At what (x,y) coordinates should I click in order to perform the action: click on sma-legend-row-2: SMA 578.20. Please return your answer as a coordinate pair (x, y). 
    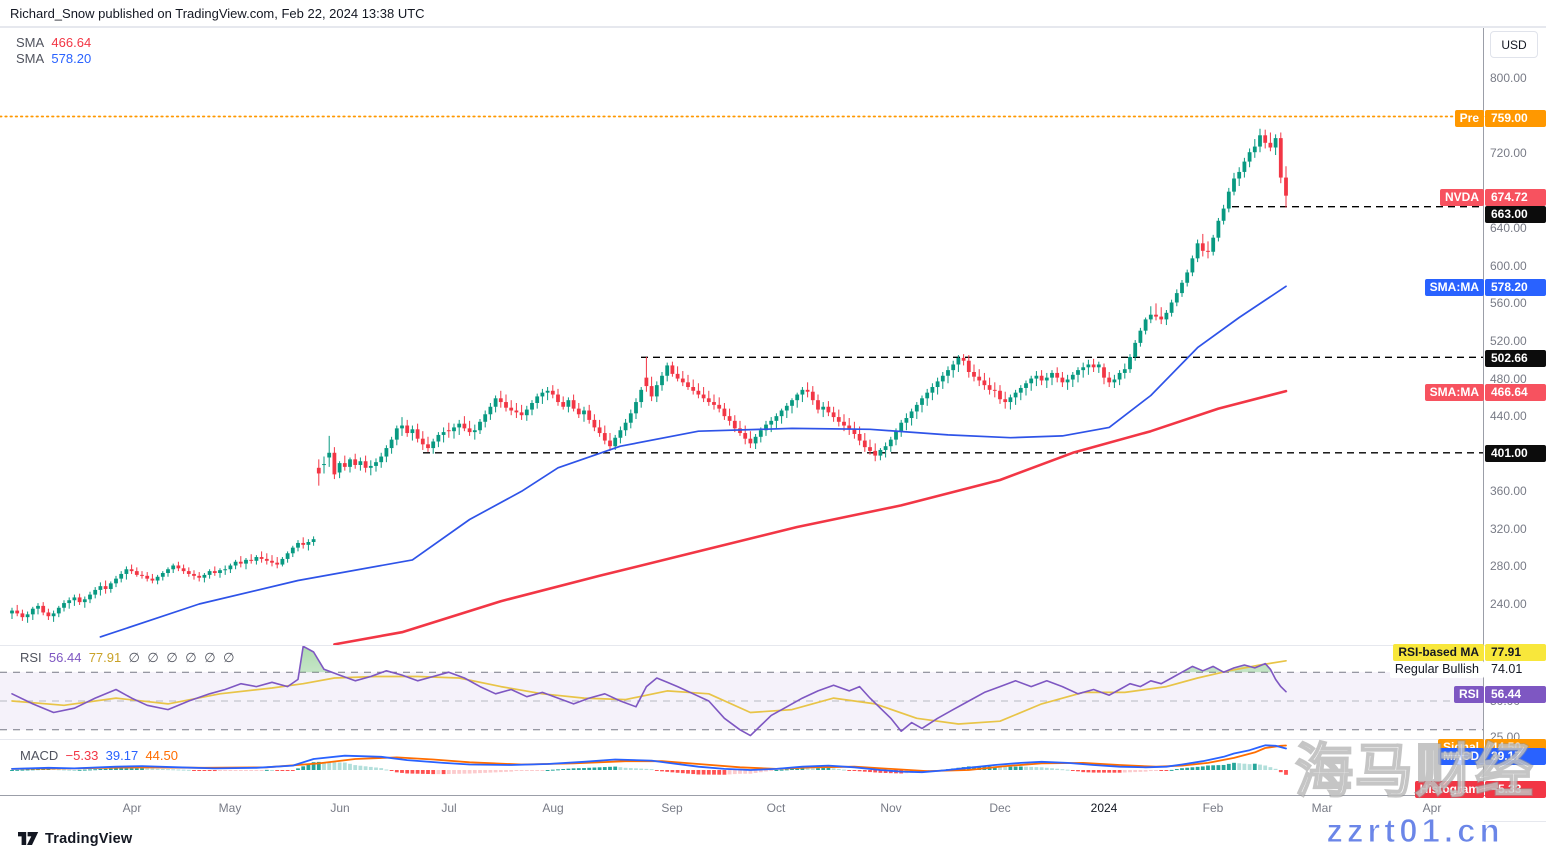
    Looking at the image, I should click on (53, 58).